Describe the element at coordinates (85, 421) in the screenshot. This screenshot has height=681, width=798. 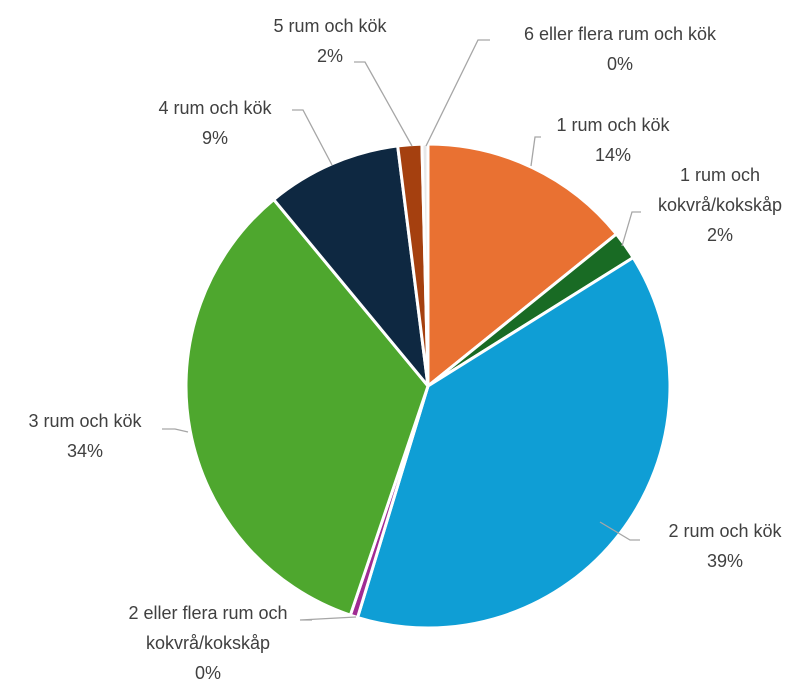
I see `category-label: 3 rum och kök` at that location.